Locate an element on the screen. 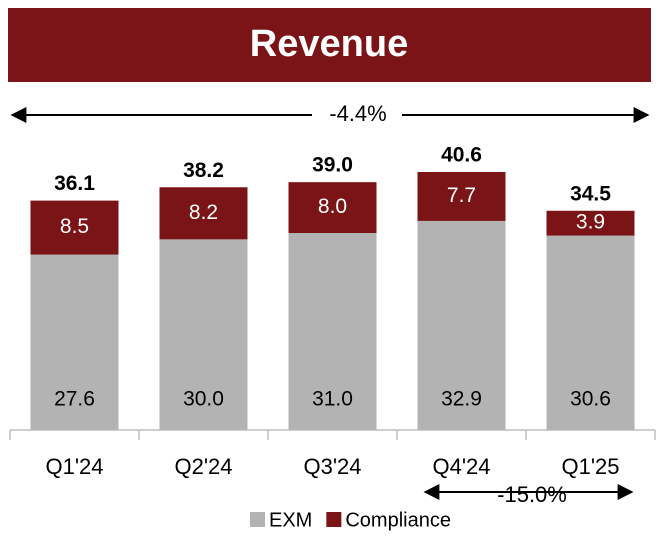 This screenshot has width=659, height=539. value-label: 32.9 is located at coordinates (461, 399).